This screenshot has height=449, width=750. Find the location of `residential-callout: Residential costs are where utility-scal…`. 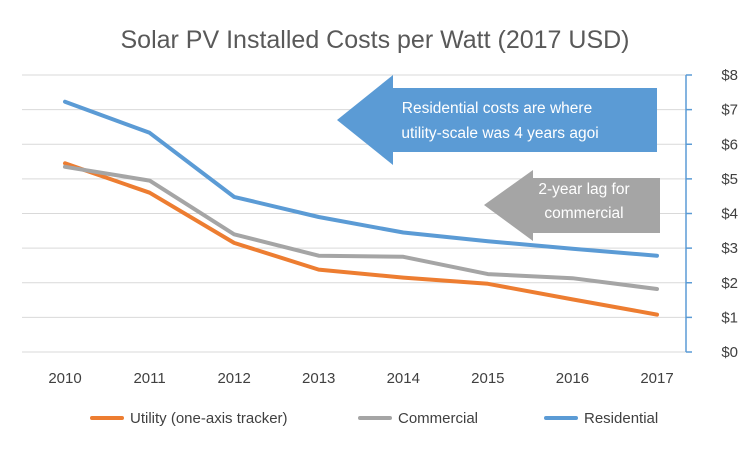

residential-callout: Residential costs are where utility-scal… is located at coordinates (497, 120).